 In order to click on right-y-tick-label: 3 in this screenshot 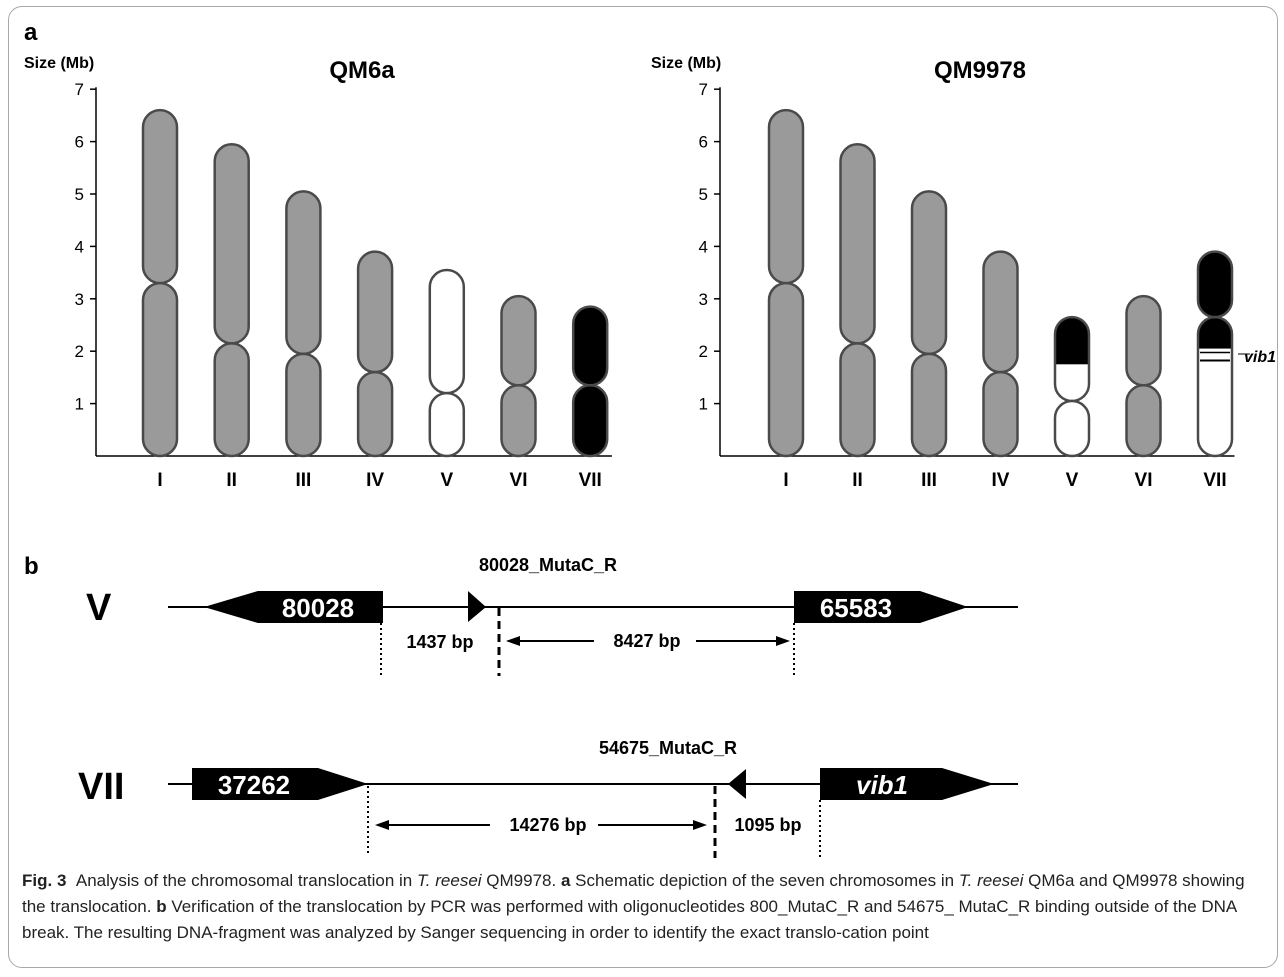, I will do `click(703, 299)`.